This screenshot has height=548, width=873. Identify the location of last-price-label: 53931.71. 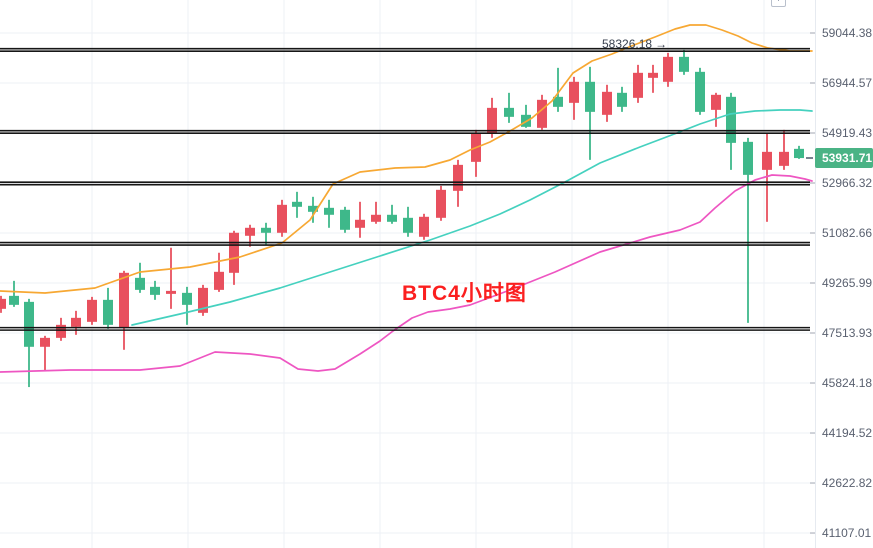
(844, 158).